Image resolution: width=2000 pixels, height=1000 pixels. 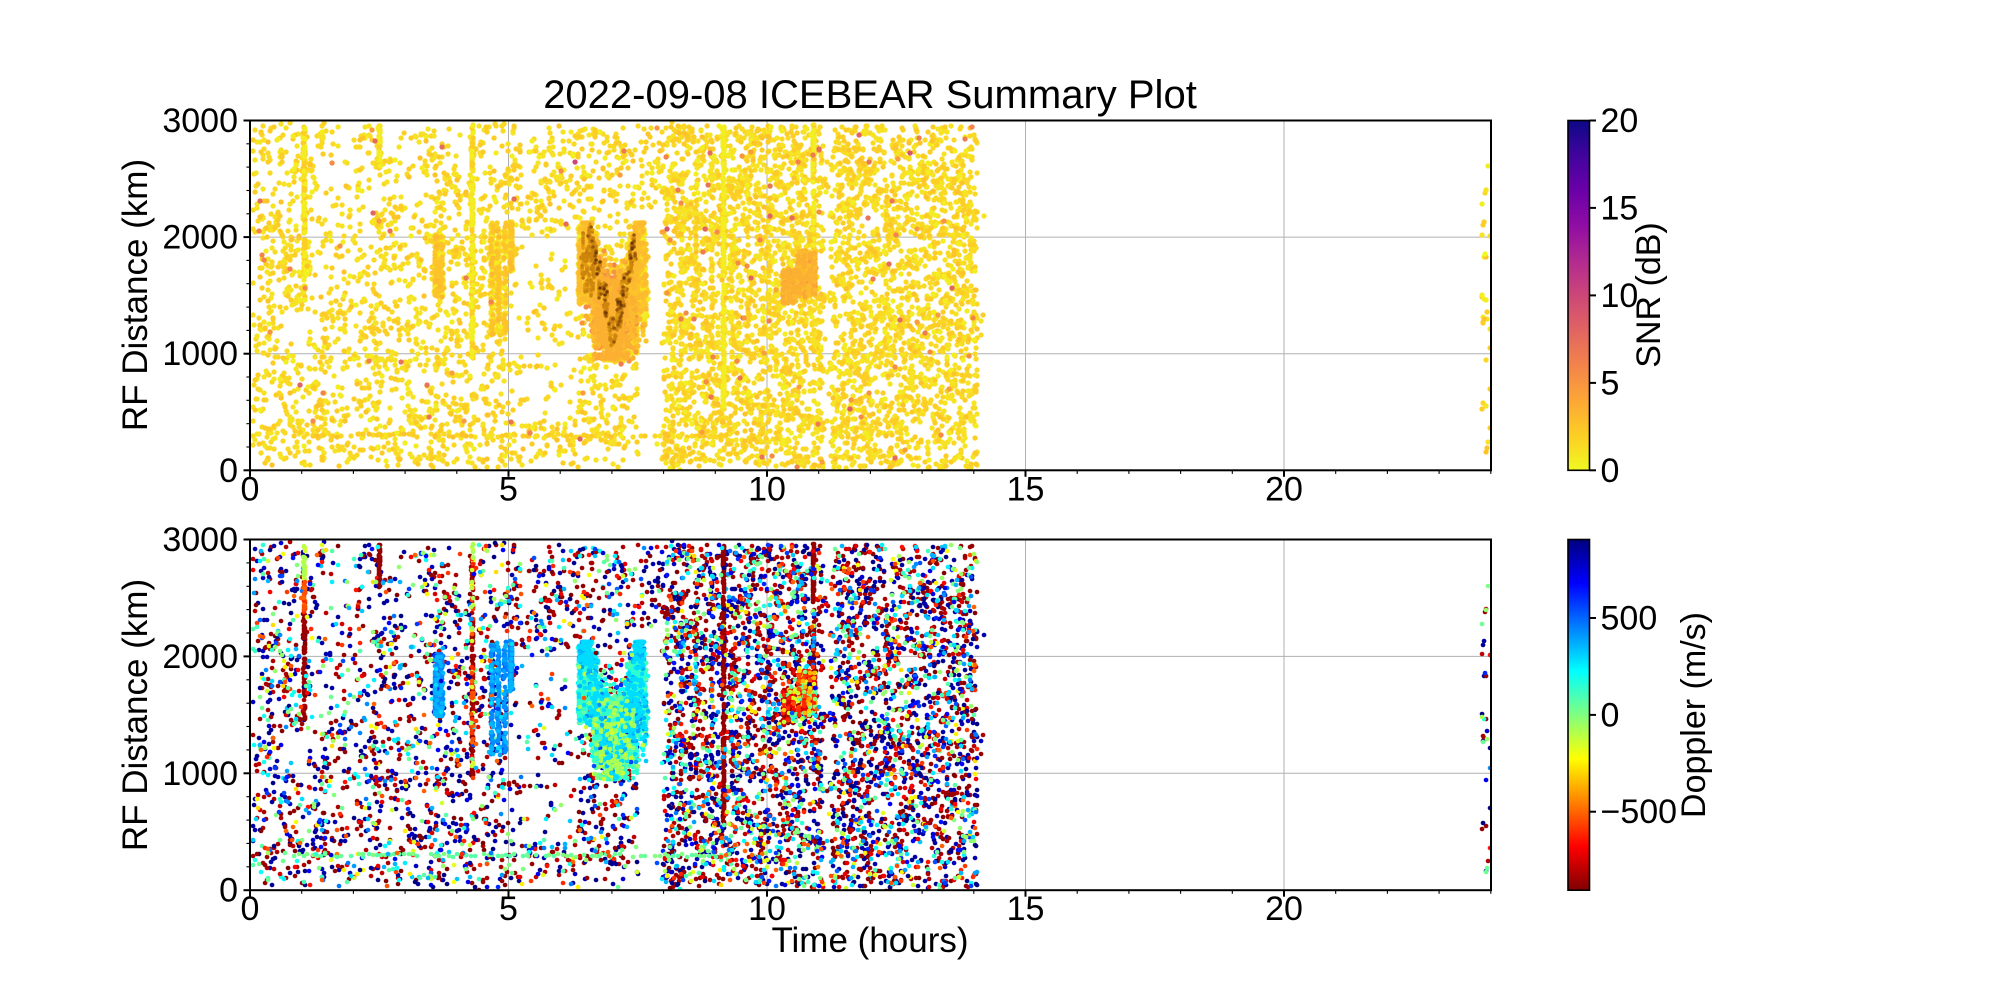 What do you see at coordinates (1639, 812) in the screenshot?
I see `svg-text: −500` at bounding box center [1639, 812].